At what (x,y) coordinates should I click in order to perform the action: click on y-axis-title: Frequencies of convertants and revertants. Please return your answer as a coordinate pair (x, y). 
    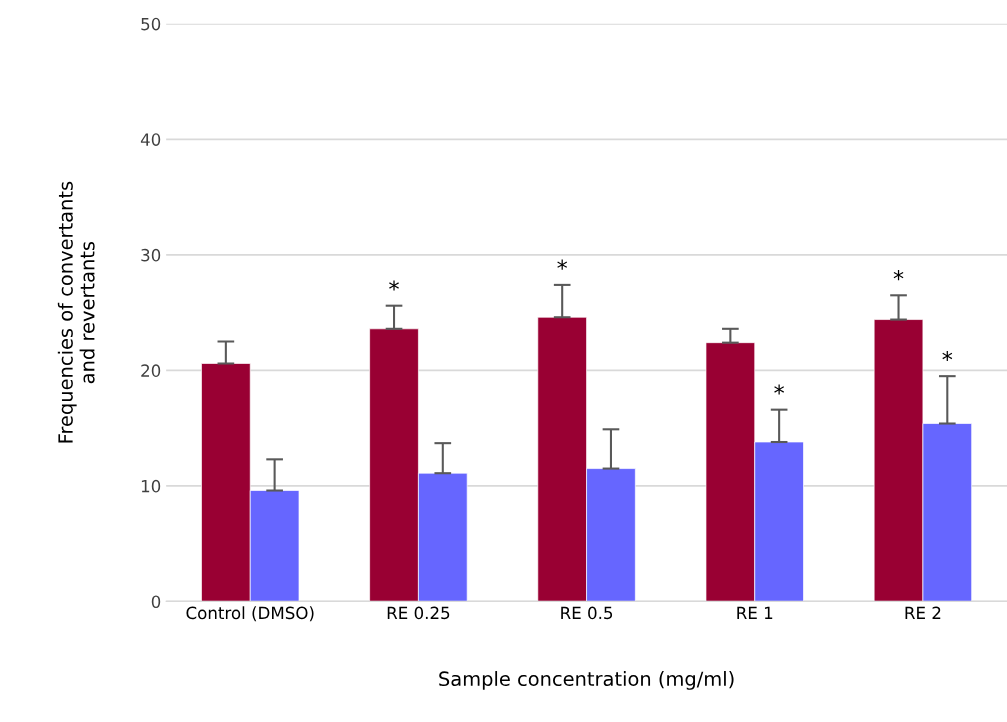
    Looking at the image, I should click on (76, 312).